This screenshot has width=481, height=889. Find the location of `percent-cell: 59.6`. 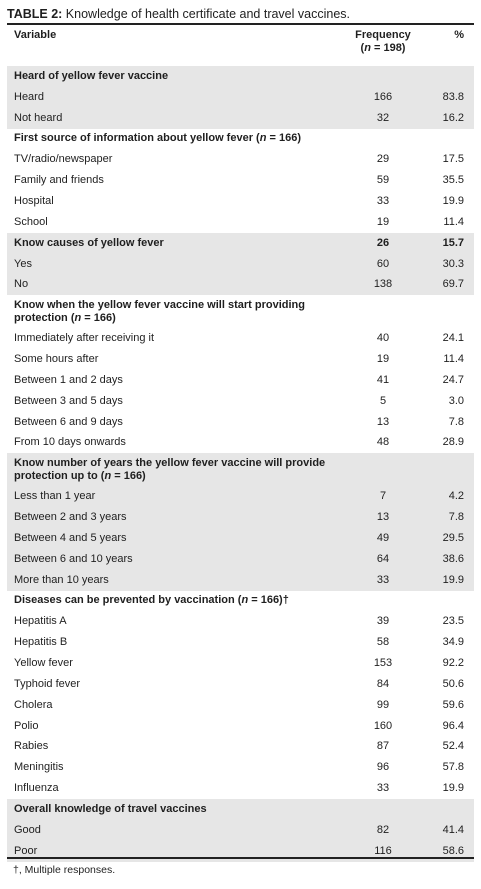

percent-cell: 59.6 is located at coordinates (453, 704).